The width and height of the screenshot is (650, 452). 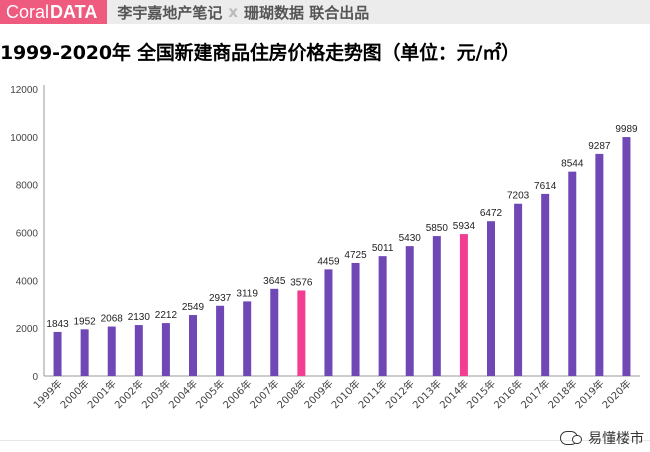 What do you see at coordinates (27, 281) in the screenshot?
I see `y-tick-label: 4000` at bounding box center [27, 281].